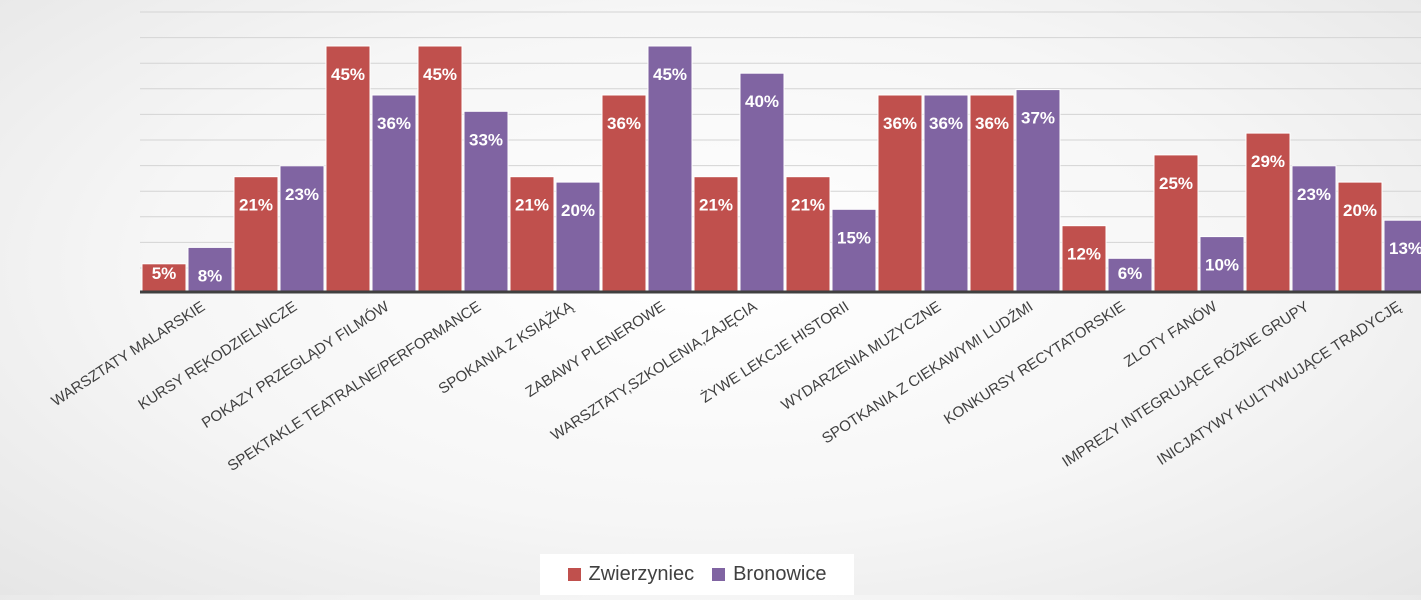 The image size is (1421, 600). I want to click on legend-label-bronowice: Bronowice, so click(780, 574).